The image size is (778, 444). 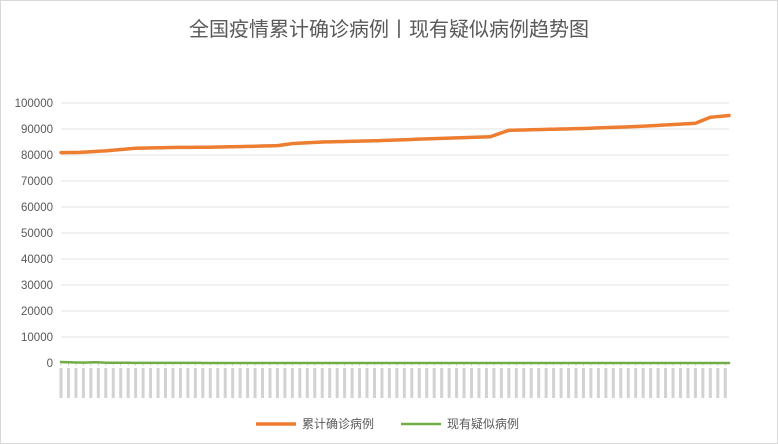 I want to click on y-tick-label: 90000, so click(x=37, y=130).